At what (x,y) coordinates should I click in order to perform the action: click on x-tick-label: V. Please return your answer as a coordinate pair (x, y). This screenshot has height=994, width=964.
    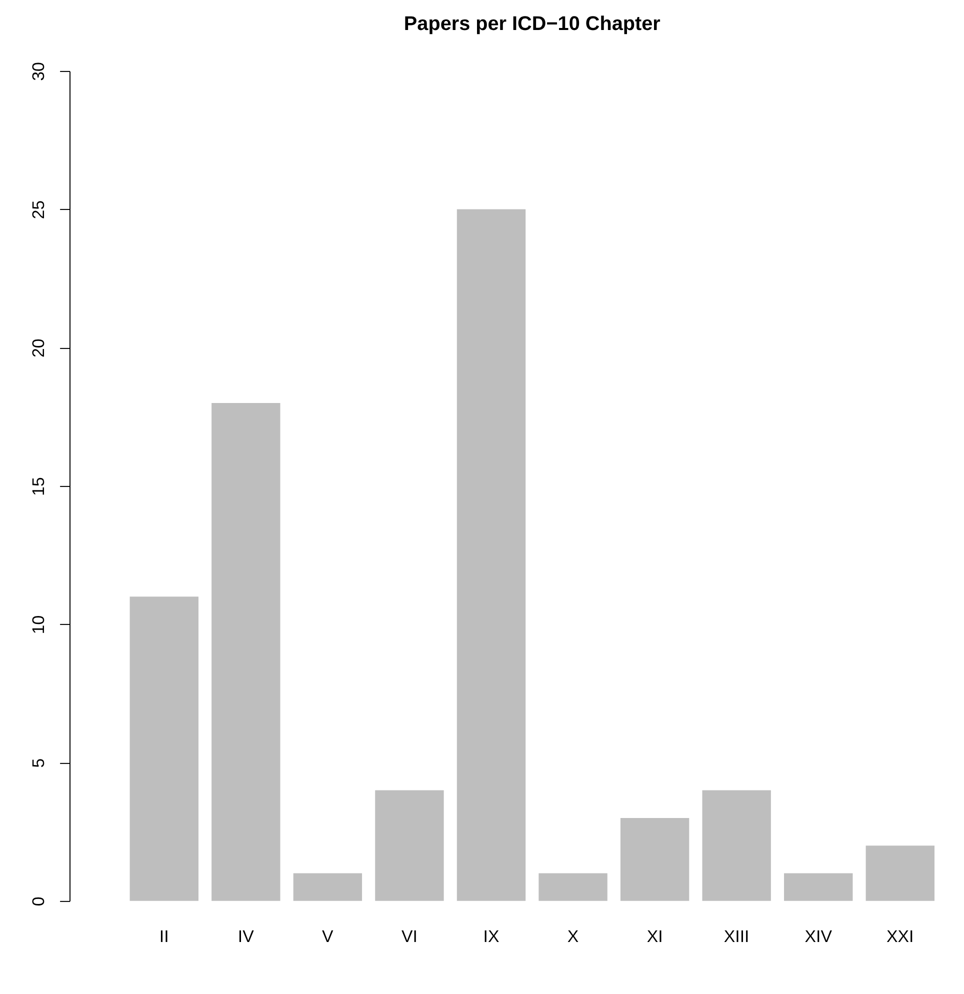
    Looking at the image, I should click on (328, 936).